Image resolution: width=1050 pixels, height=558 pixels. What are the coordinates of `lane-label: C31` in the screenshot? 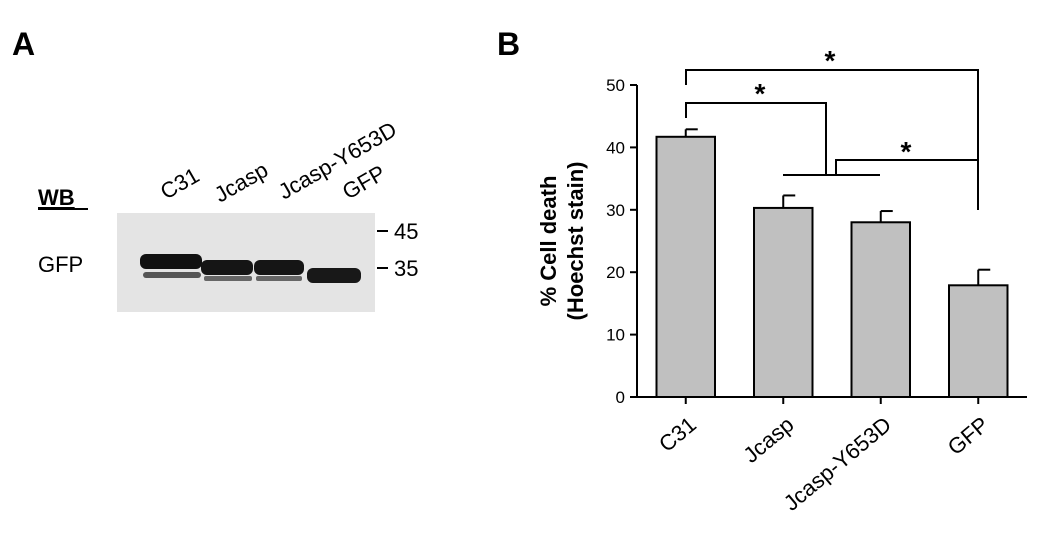 It's located at (179, 183).